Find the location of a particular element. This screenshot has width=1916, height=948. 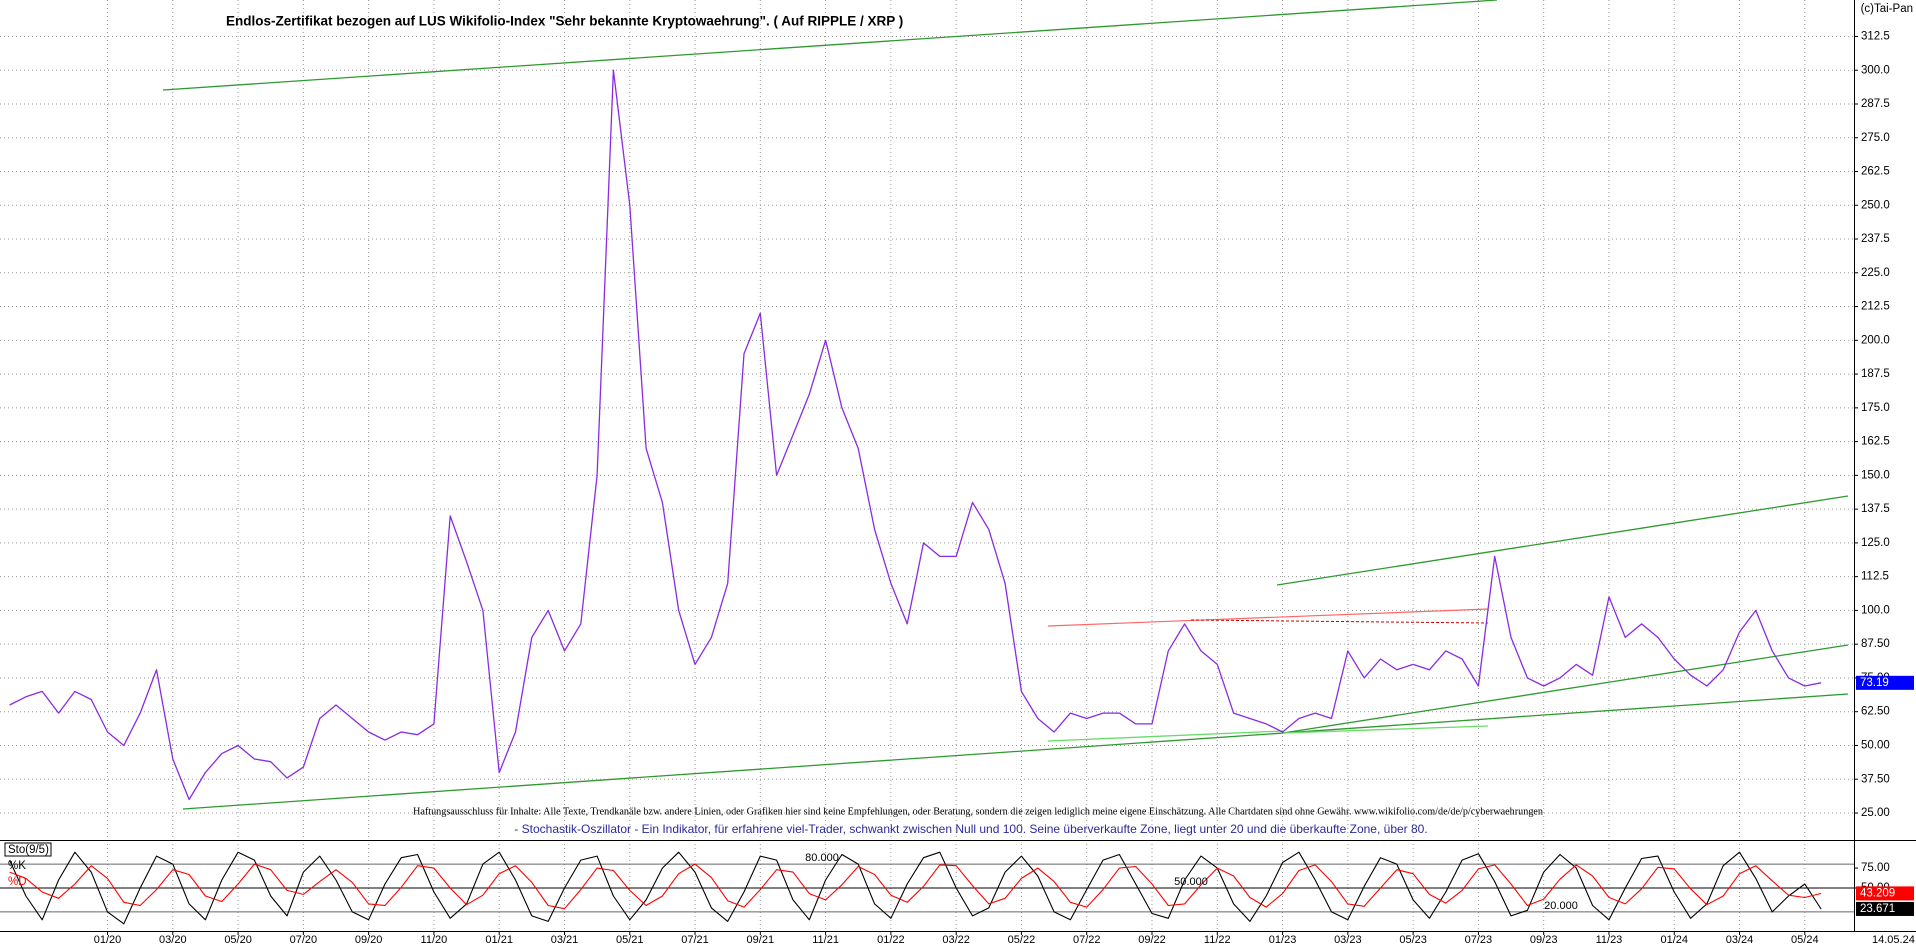

legend-entry: %D is located at coordinates (17, 882).